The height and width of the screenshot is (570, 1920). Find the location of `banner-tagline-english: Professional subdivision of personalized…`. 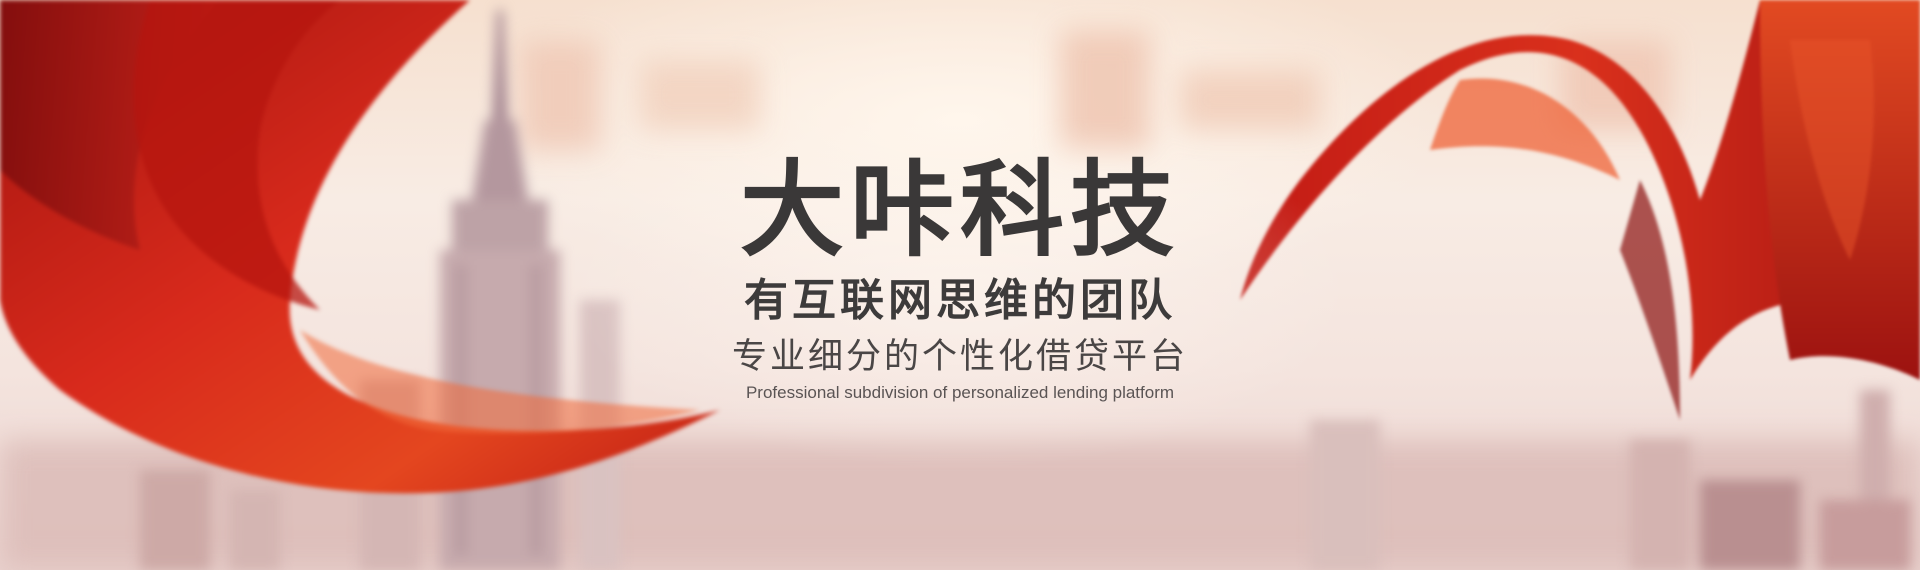

banner-tagline-english: Professional subdivision of personalized… is located at coordinates (960, 392).